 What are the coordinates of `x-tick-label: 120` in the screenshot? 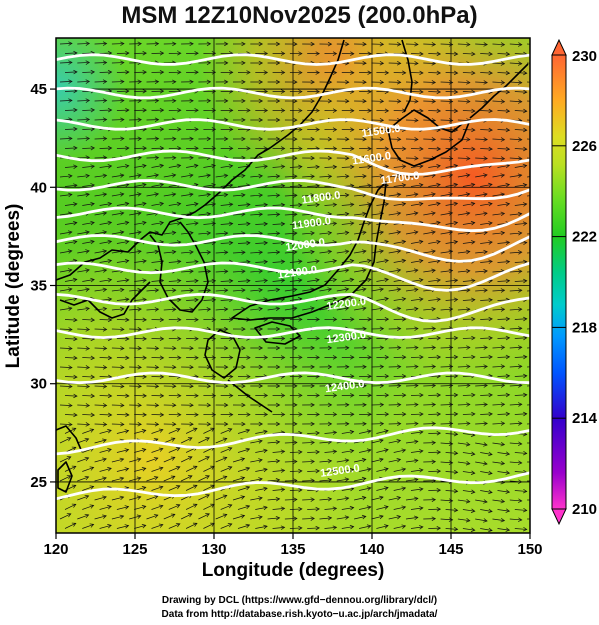 It's located at (55, 549).